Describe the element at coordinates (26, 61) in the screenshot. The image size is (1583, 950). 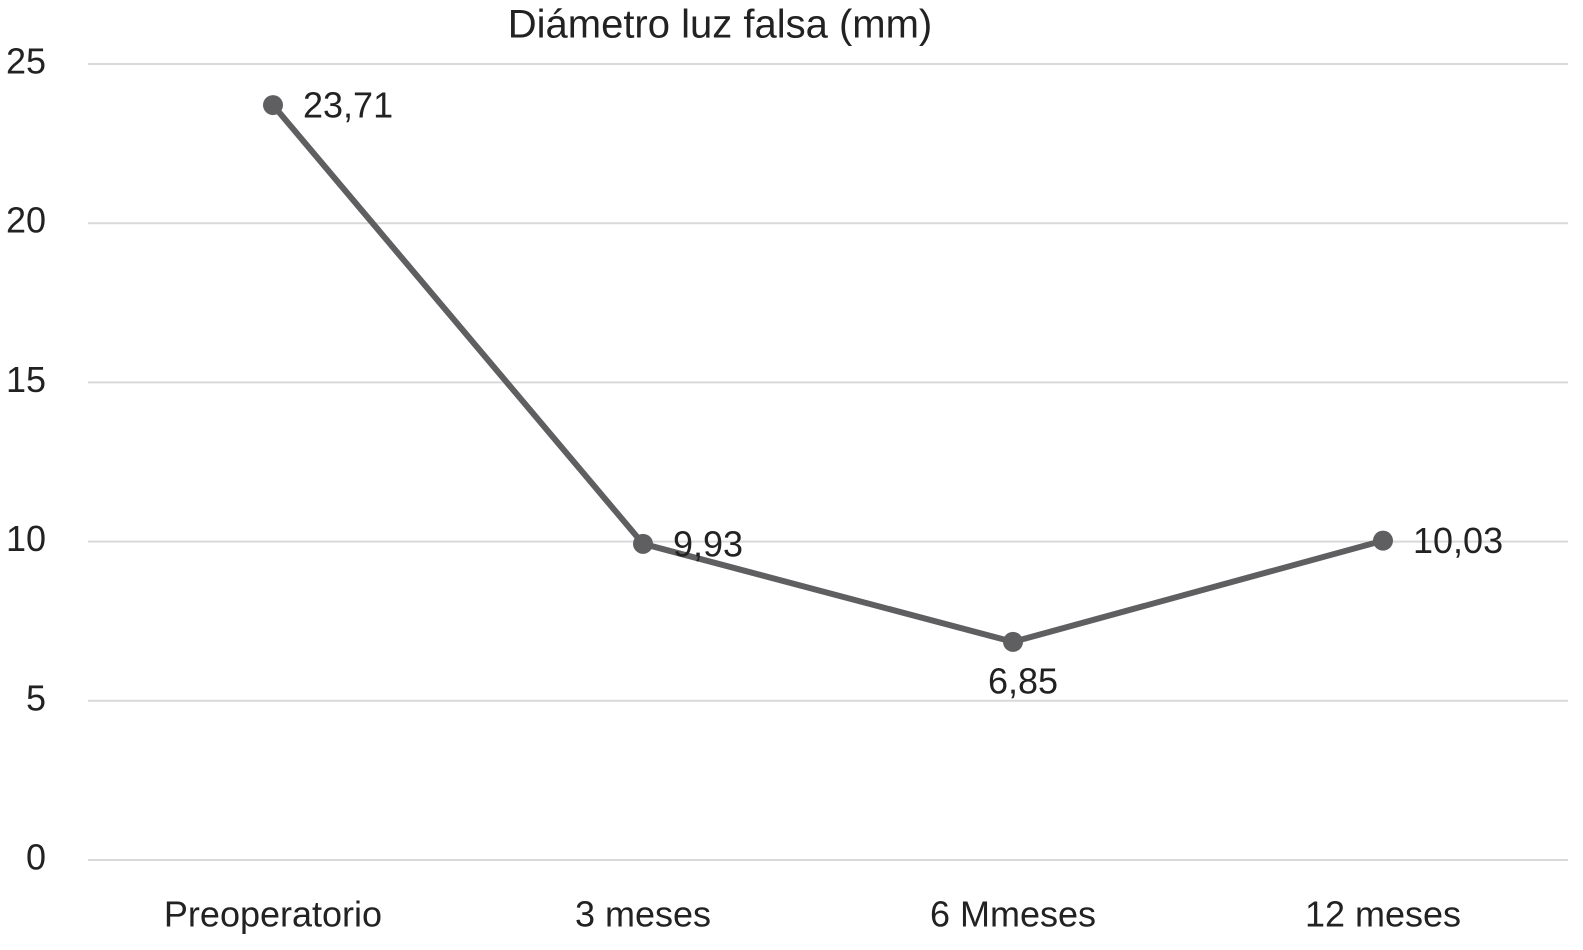
I see `y-tick-label: 25` at that location.